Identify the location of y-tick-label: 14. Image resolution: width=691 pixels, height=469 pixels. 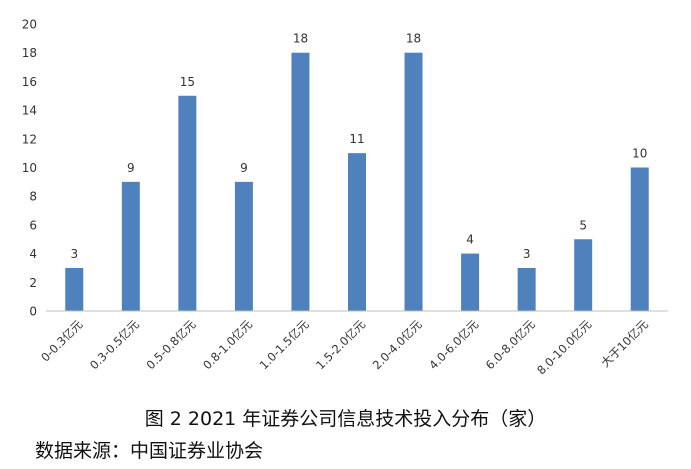
(29, 111).